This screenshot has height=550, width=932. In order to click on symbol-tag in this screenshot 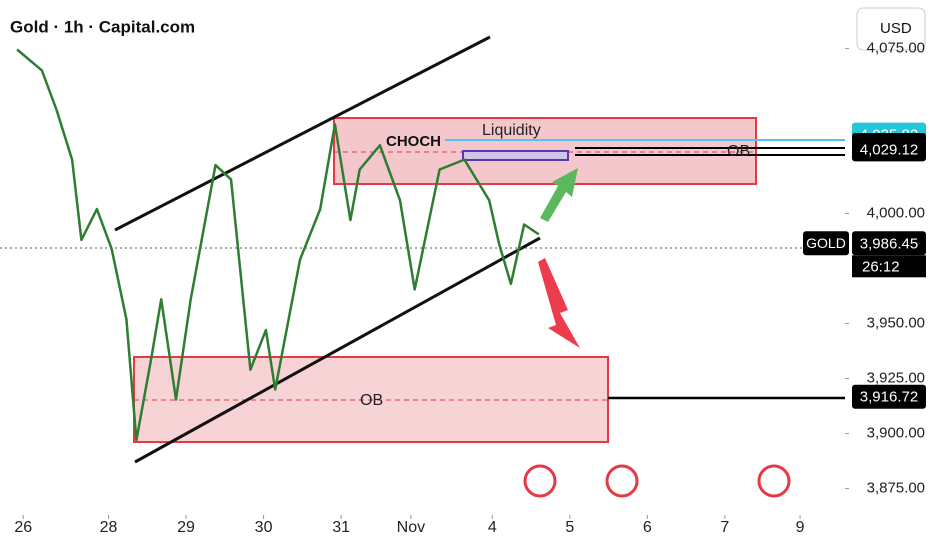, I will do `click(826, 243)`.